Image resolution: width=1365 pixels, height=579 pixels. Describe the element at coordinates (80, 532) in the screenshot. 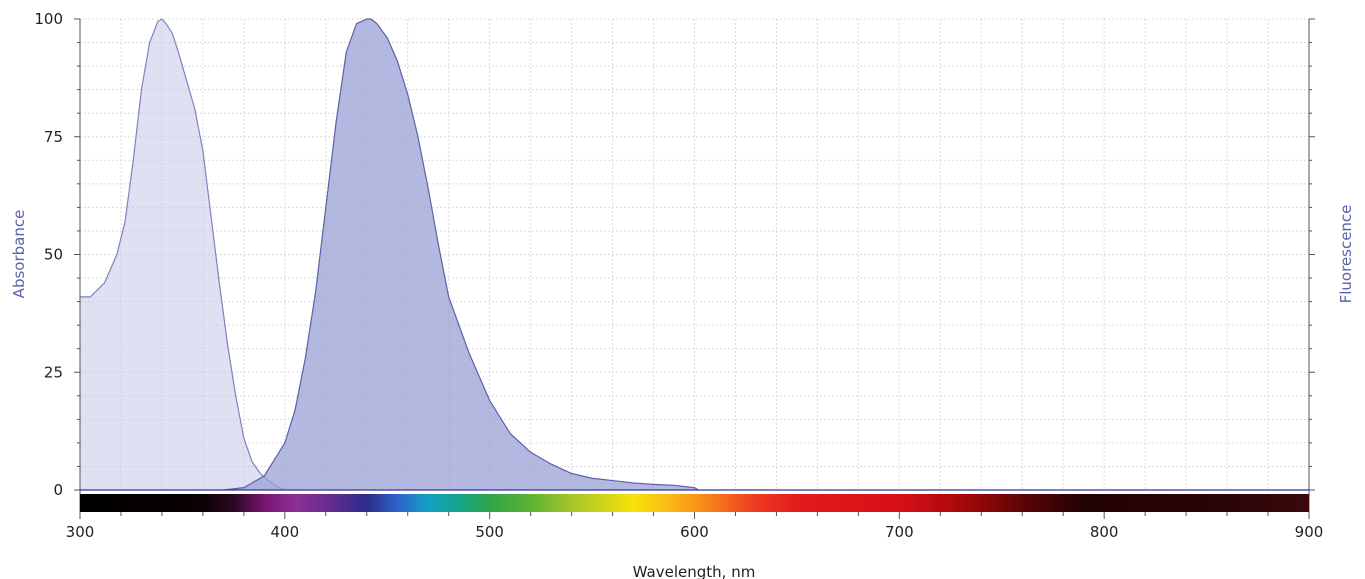

I see `x-tick-label: 300` at that location.